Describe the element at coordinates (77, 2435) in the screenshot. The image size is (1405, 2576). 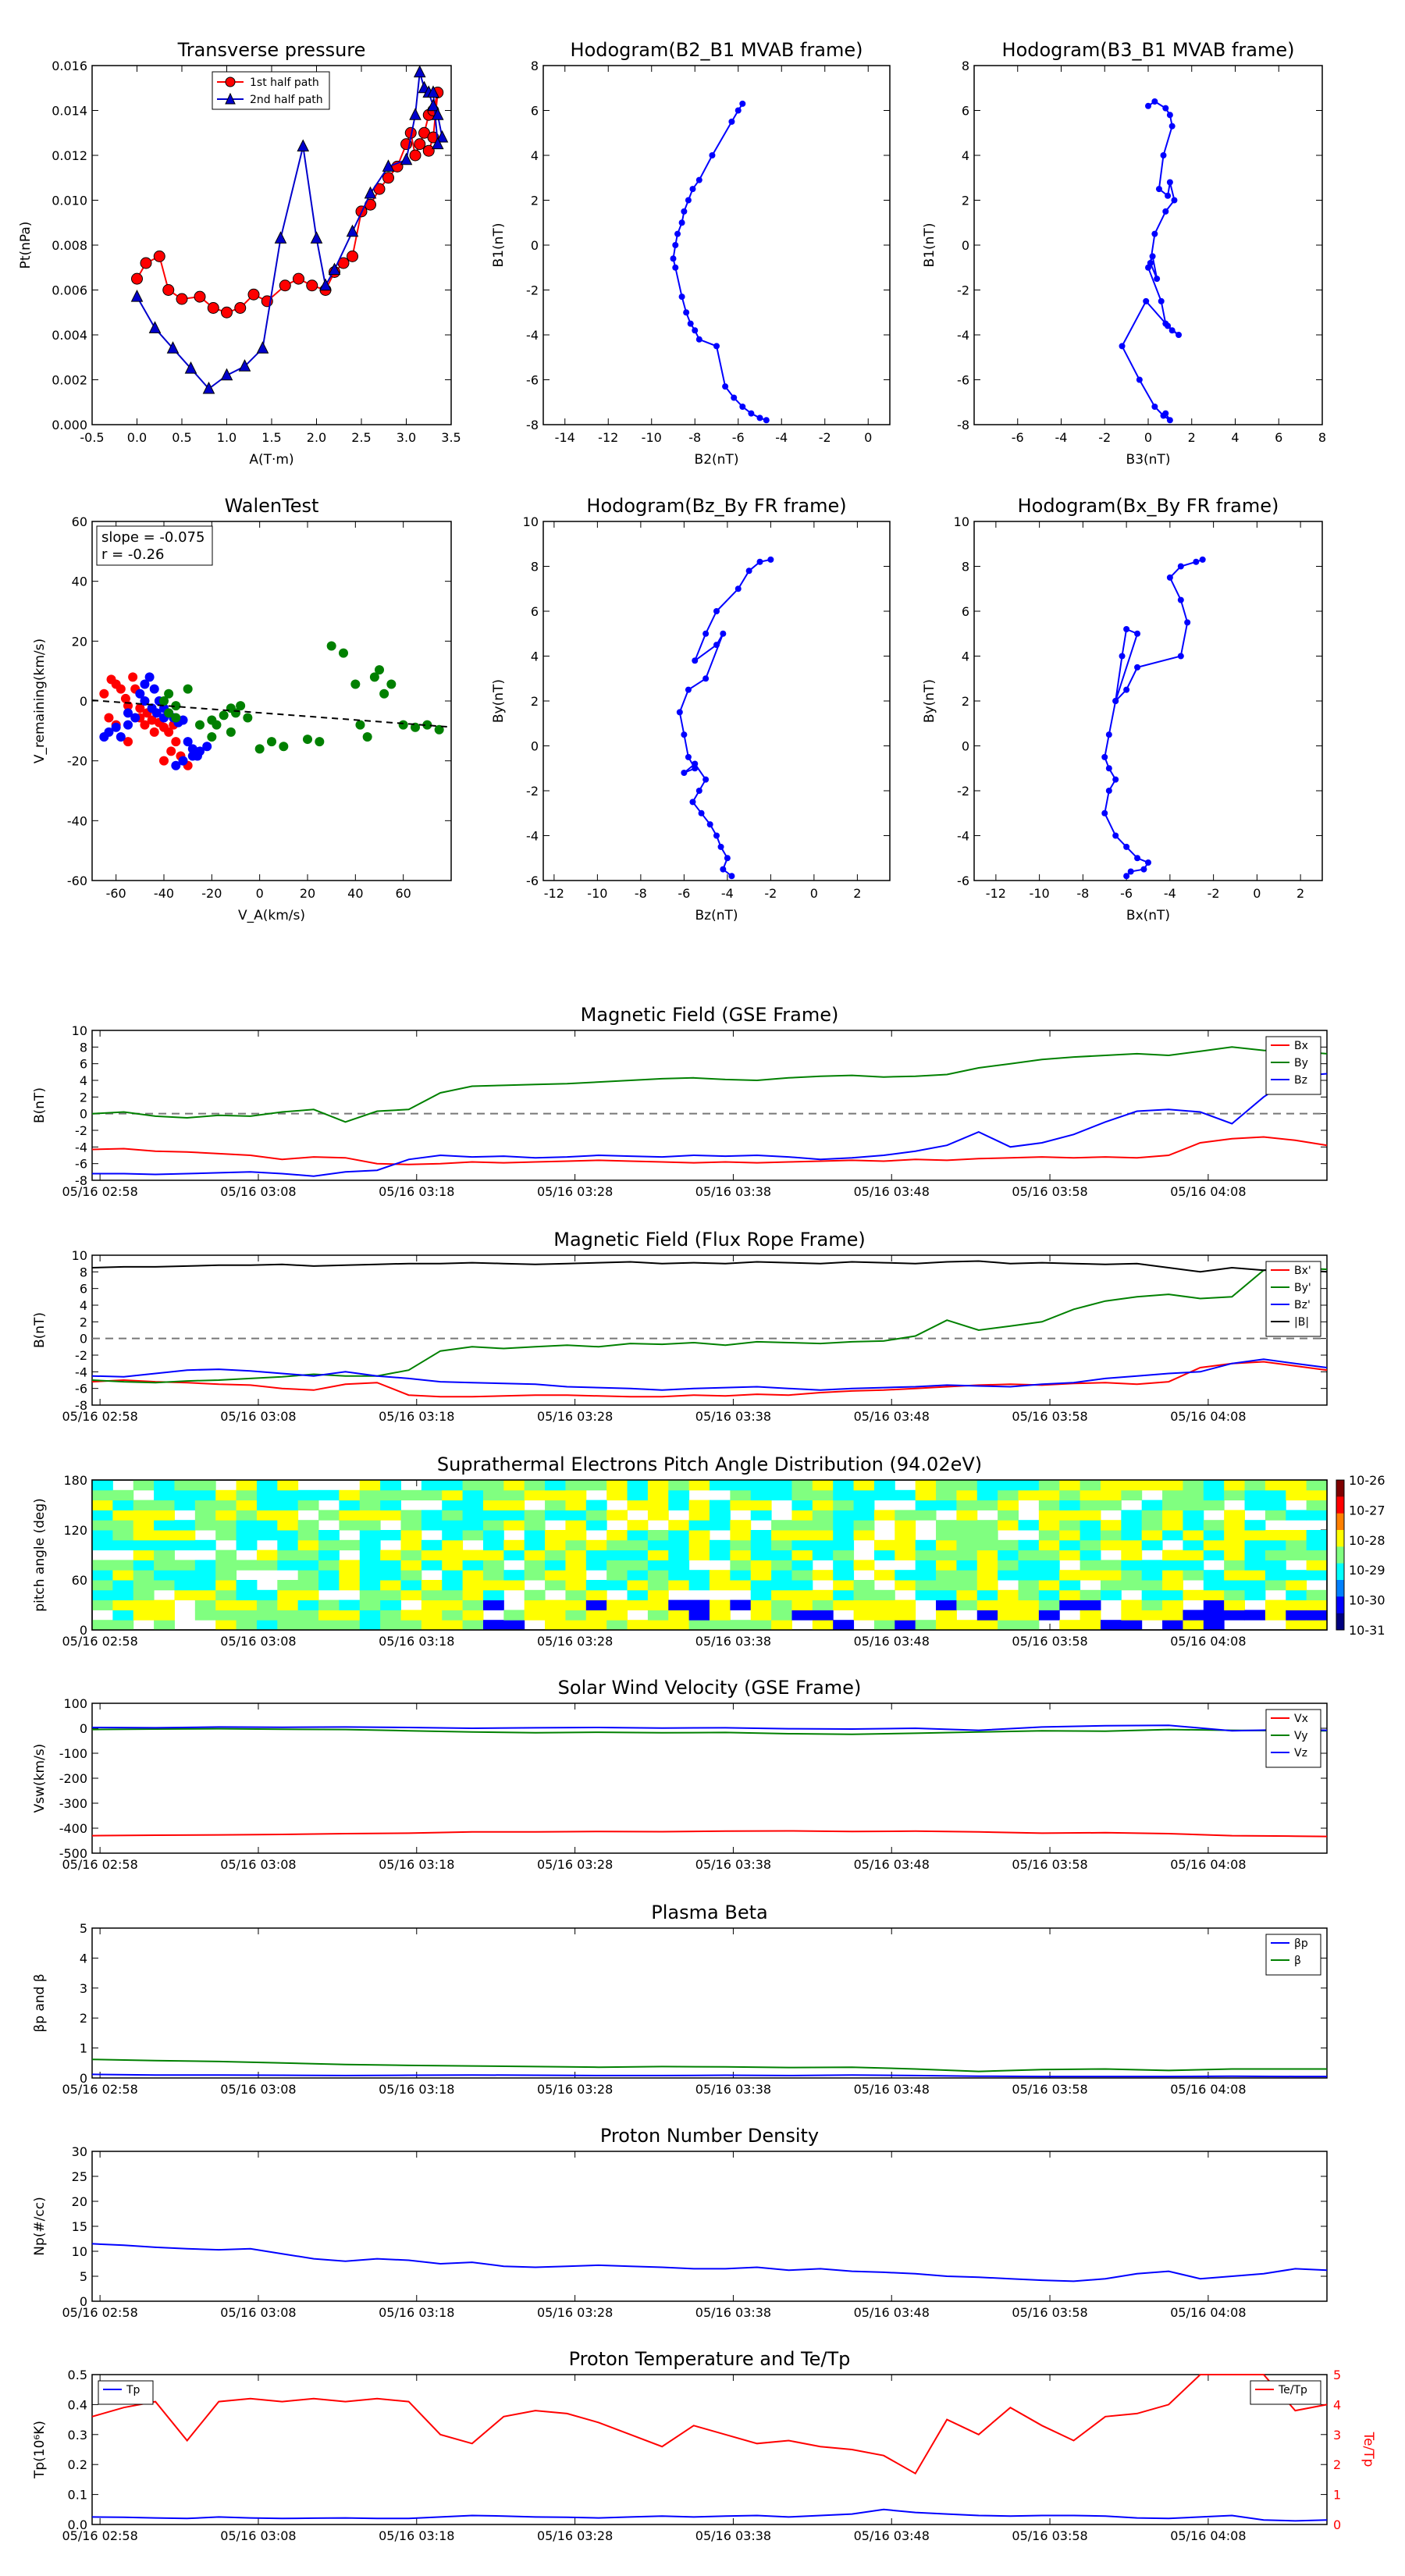
I see `y-tick-label: 0.3` at that location.